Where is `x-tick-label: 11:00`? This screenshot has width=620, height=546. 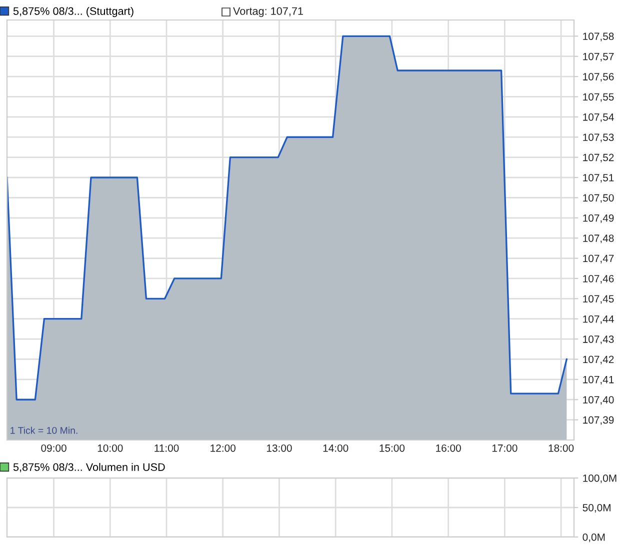
x-tick-label: 11:00 is located at coordinates (166, 448).